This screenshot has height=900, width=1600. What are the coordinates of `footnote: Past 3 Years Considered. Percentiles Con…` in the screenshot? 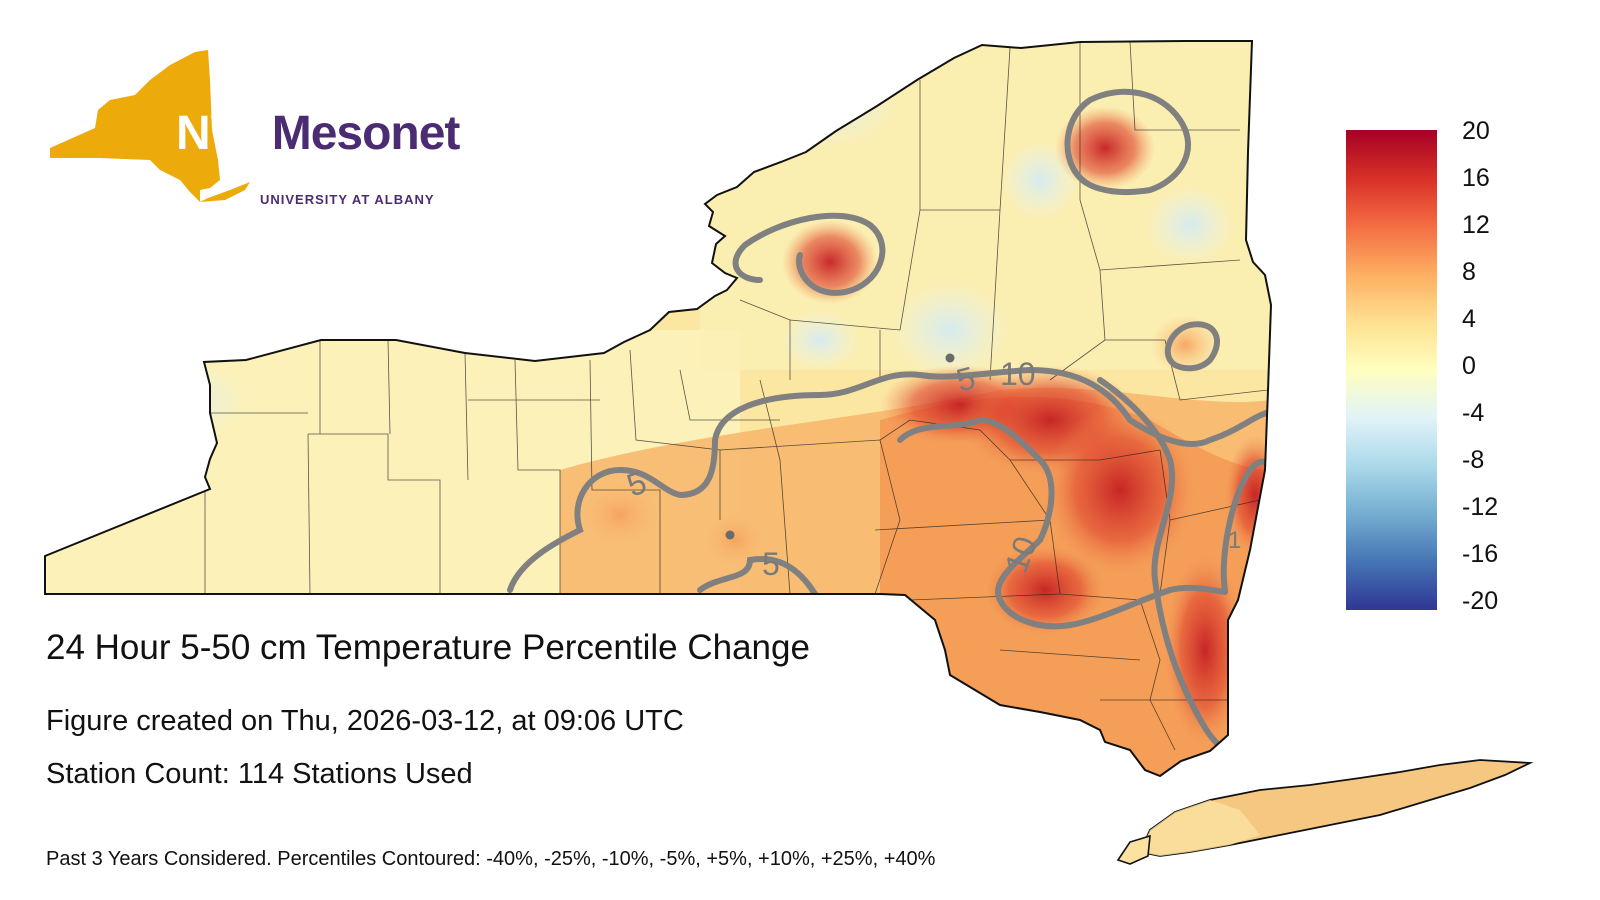 It's located at (491, 859).